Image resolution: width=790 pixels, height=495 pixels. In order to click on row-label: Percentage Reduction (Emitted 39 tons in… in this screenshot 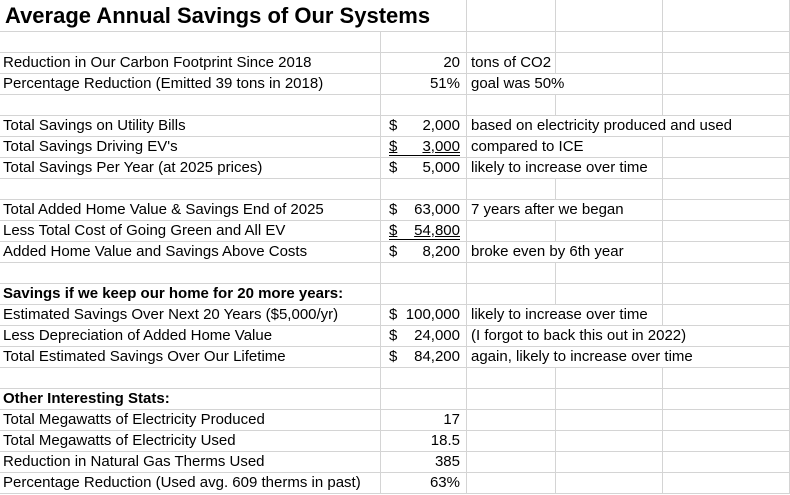, I will do `click(190, 84)`.